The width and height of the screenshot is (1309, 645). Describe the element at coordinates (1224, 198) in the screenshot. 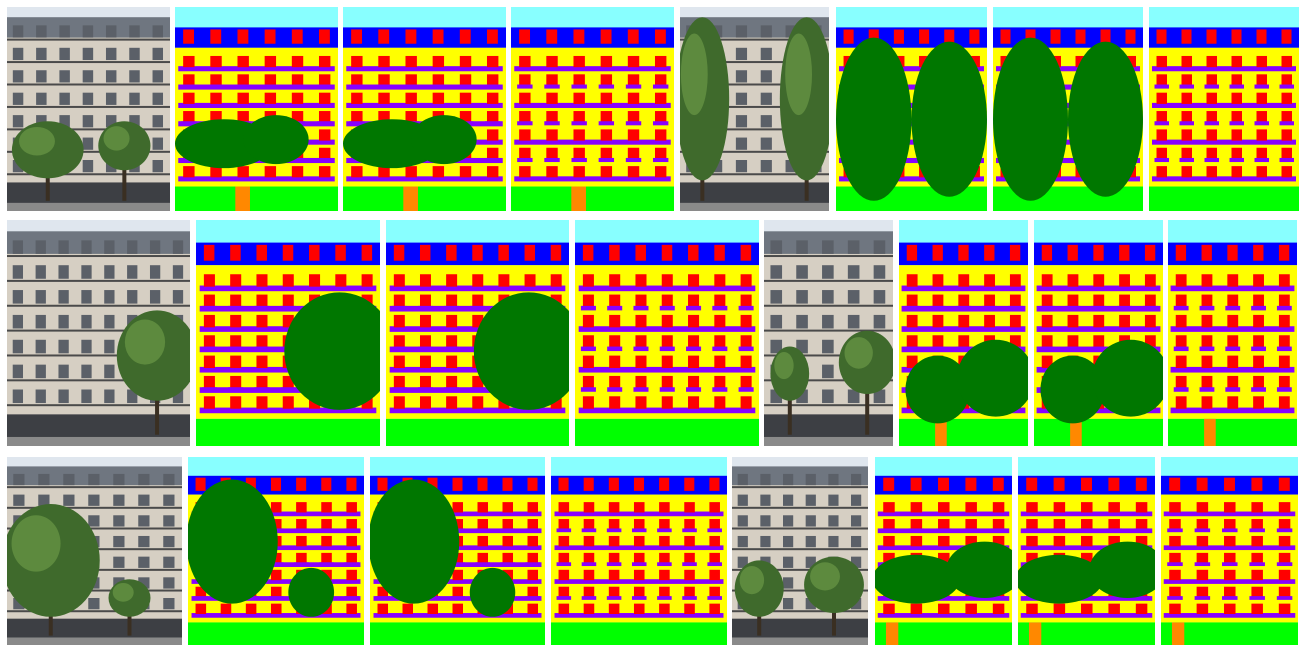

I see `ground-label` at that location.